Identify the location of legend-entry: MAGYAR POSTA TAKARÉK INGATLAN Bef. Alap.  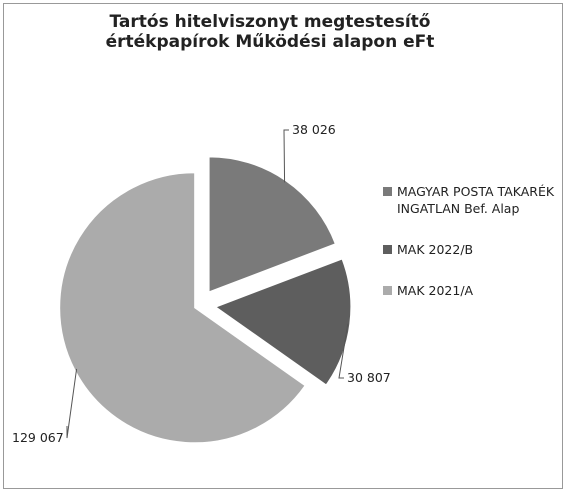
(470, 200).